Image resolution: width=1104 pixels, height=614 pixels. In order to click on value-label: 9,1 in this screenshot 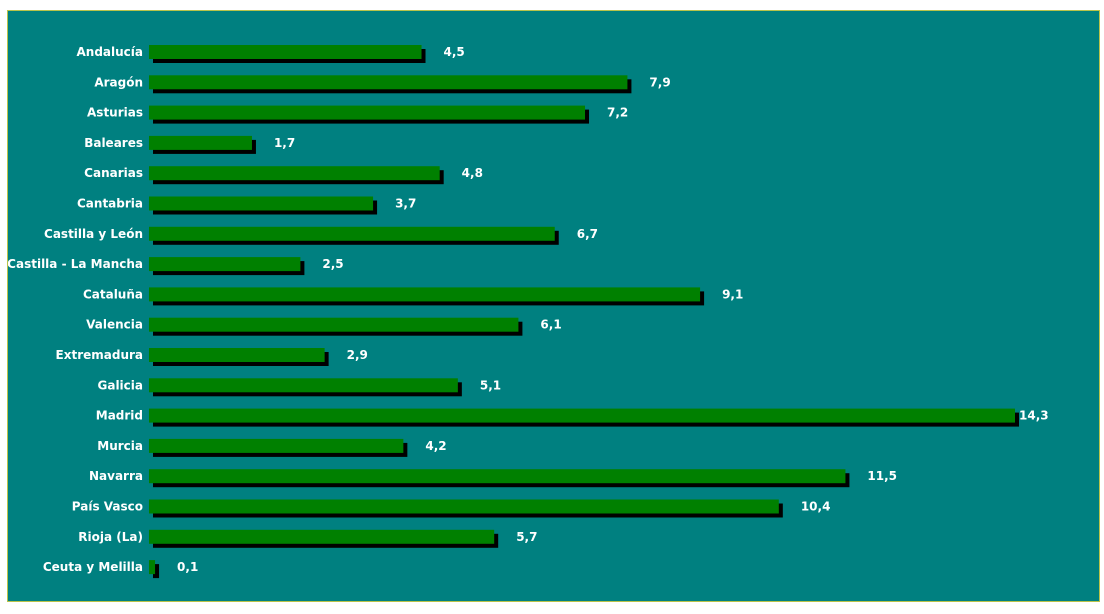, I will do `click(732, 294)`.